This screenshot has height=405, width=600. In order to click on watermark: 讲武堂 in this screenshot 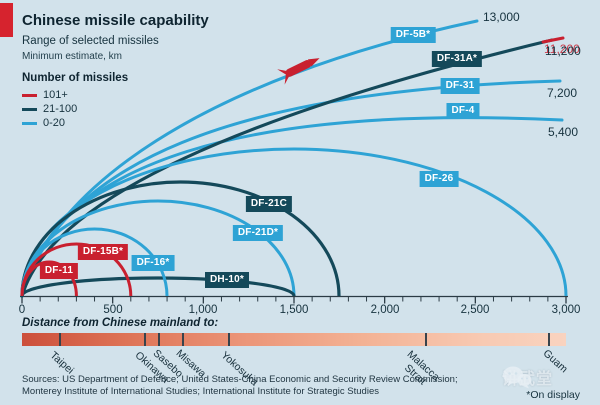, I will do `click(527, 377)`.